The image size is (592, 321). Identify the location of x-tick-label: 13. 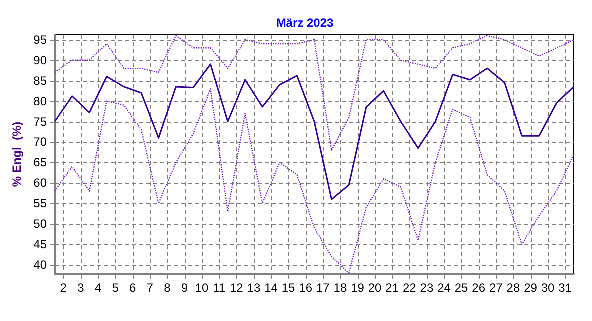
(254, 288).